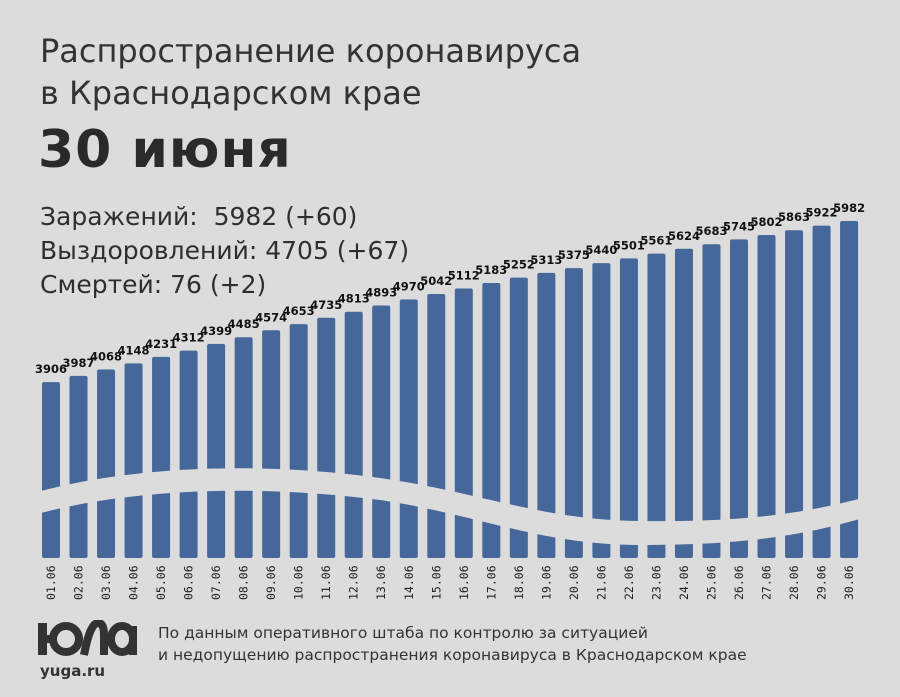  Describe the element at coordinates (51, 369) in the screenshot. I see `data-label: 3906` at that location.